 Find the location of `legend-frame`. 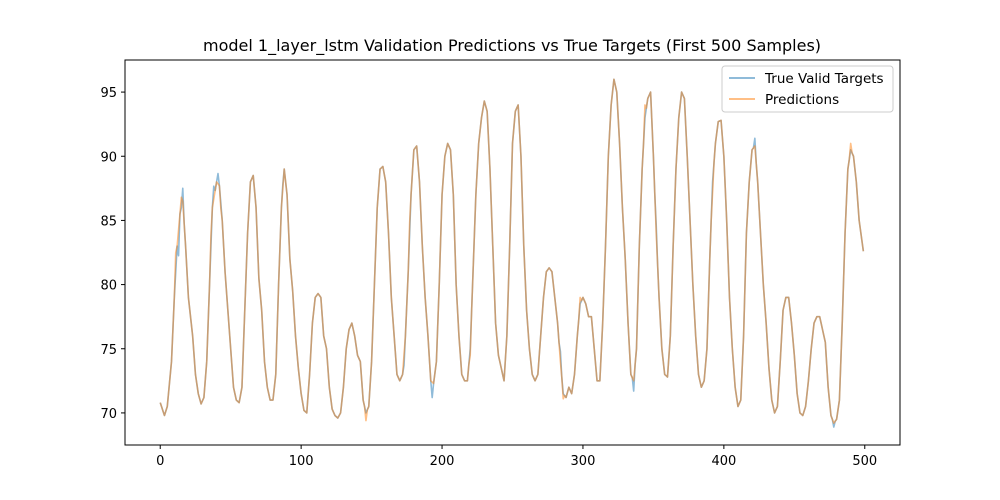

legend-frame is located at coordinates (807, 89).